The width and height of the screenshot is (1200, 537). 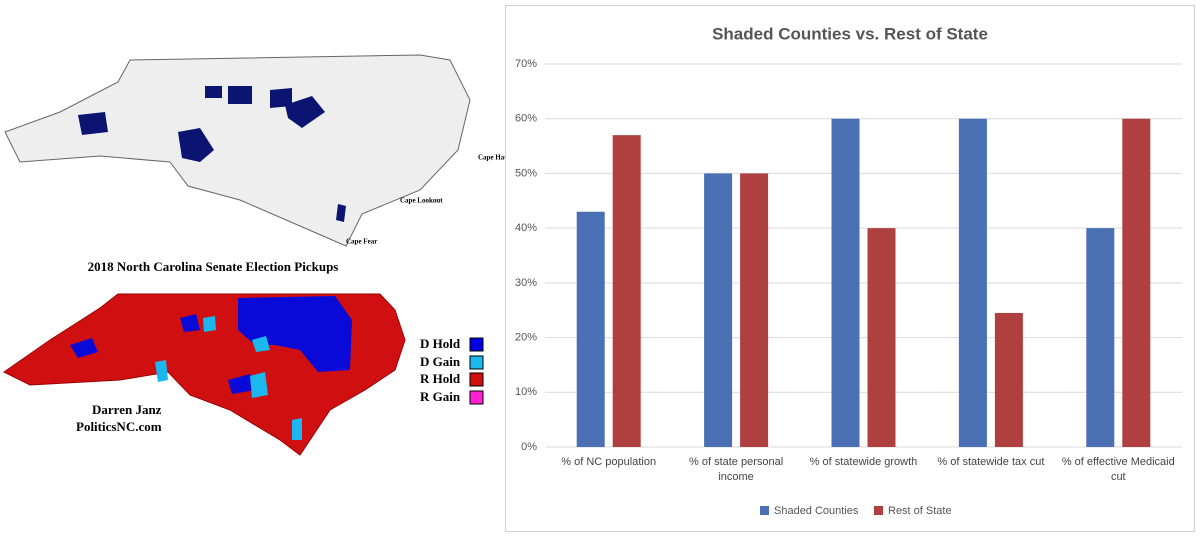 I want to click on x-tick-label-box: % of statewide growth, so click(x=863, y=462).